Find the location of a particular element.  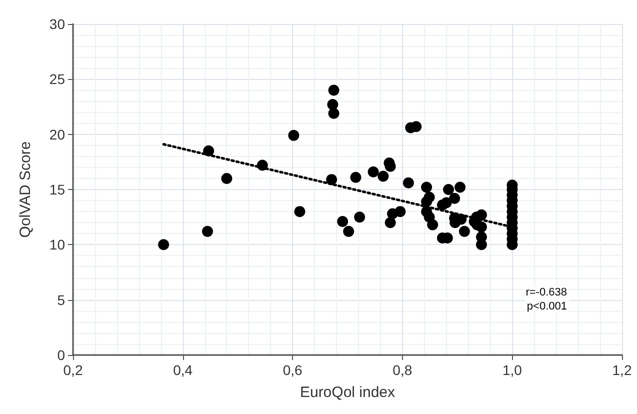

y-tick-label: 5 is located at coordinates (61, 300).